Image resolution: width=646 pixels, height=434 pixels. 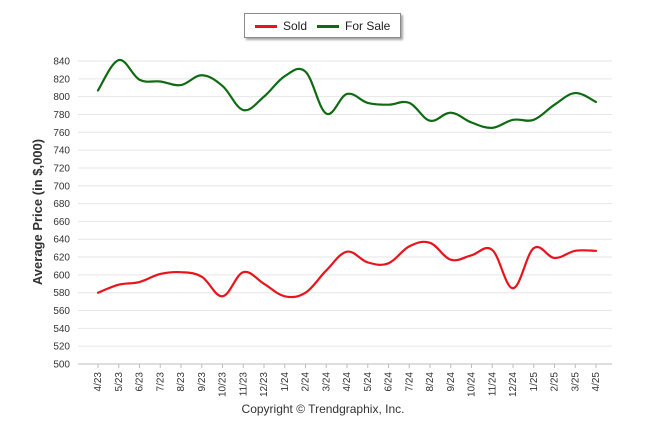 What do you see at coordinates (389, 382) in the screenshot?
I see `x-tick-label: 6/24` at bounding box center [389, 382].